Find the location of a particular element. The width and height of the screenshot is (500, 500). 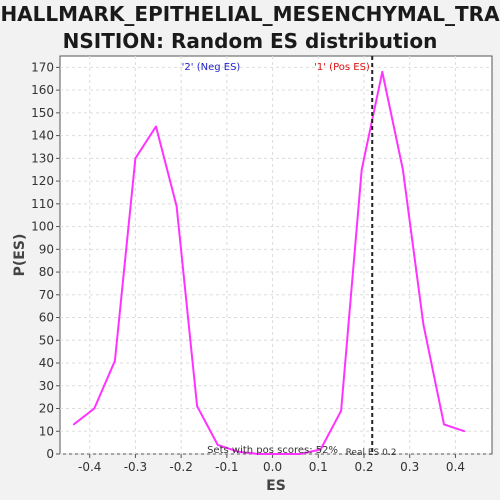

y-tick-label: 130 is located at coordinates (42, 158).